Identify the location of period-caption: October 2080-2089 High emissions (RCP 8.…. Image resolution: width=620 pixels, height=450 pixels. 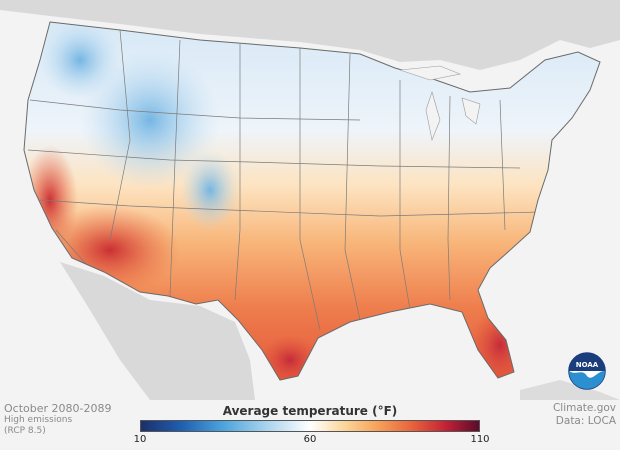
(57, 419).